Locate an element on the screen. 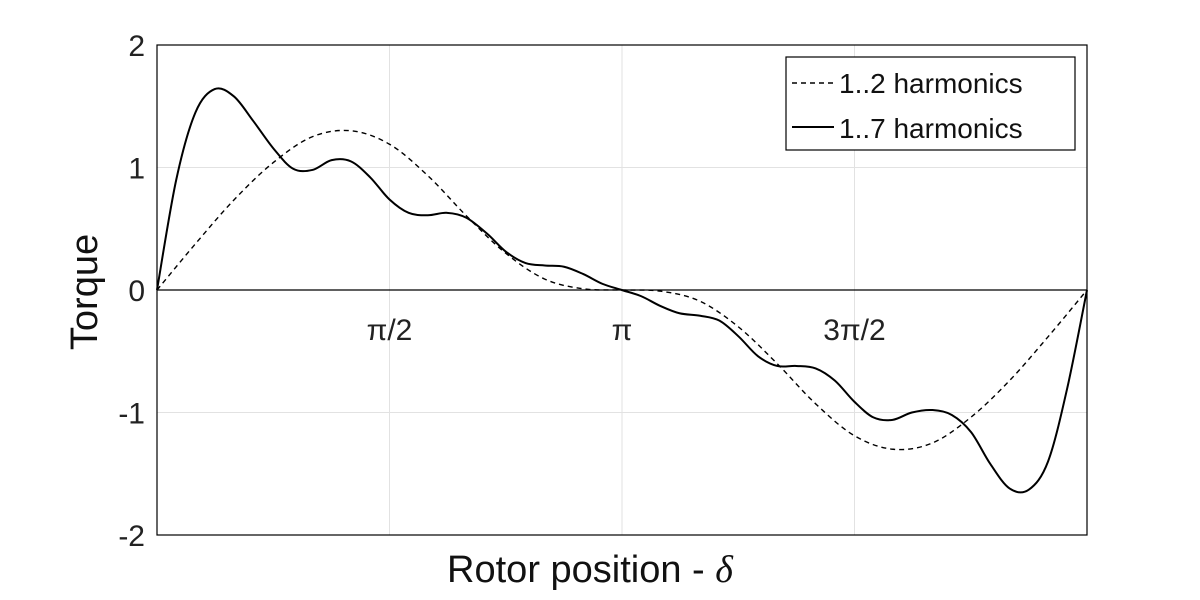 The width and height of the screenshot is (1200, 600). x-tick-label-1: π is located at coordinates (622, 330).